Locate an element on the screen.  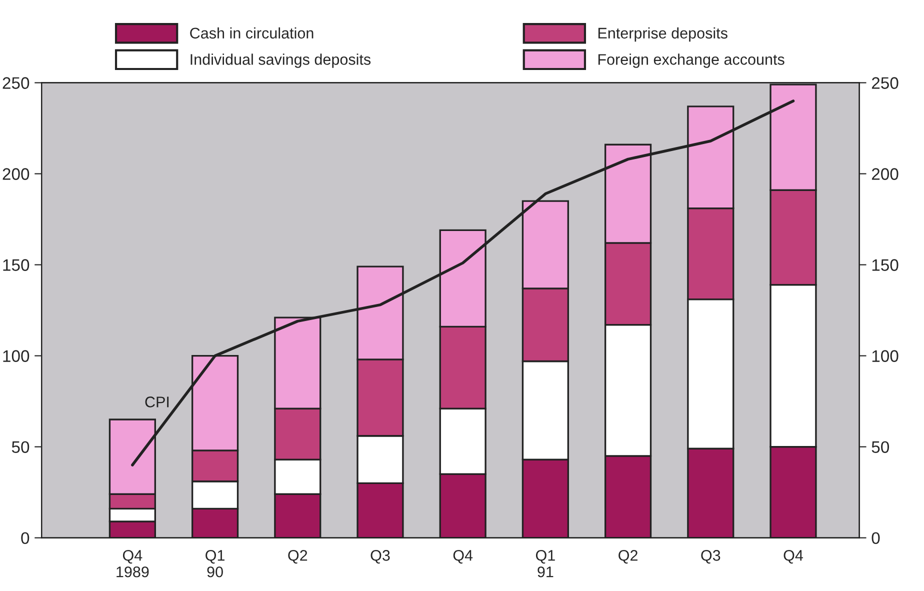
y2-tick-label: 250 is located at coordinates (885, 83).